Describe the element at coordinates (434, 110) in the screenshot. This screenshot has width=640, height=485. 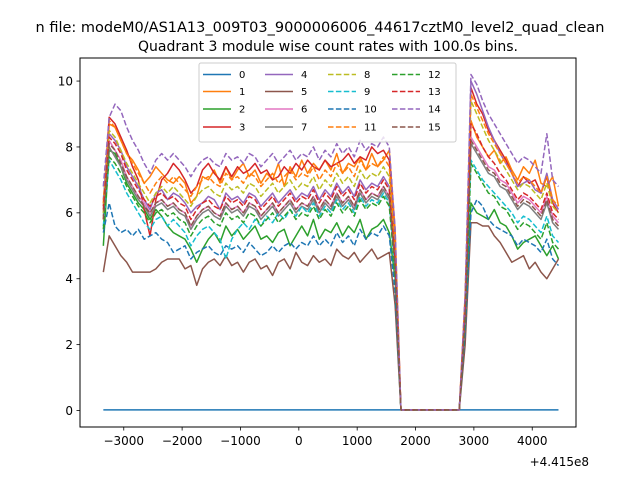
I see `legend-label-14: 14` at that location.